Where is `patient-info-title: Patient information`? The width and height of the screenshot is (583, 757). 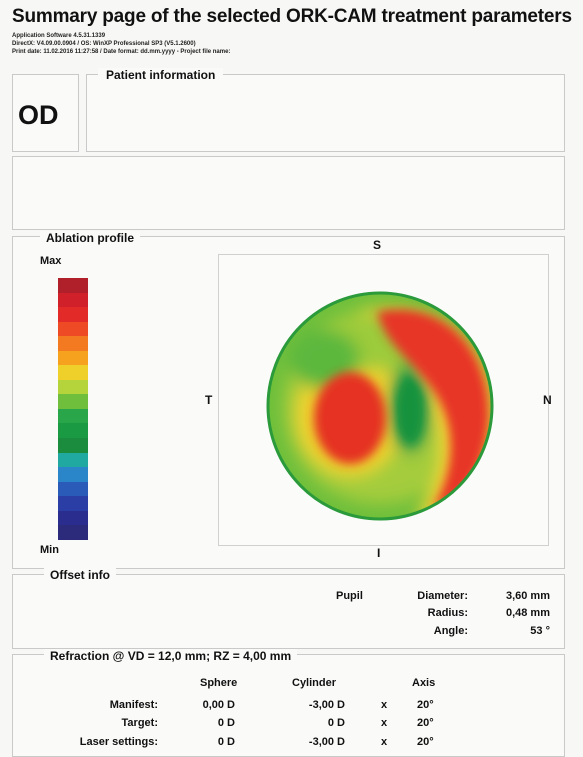 patient-info-title: Patient information is located at coordinates (161, 75).